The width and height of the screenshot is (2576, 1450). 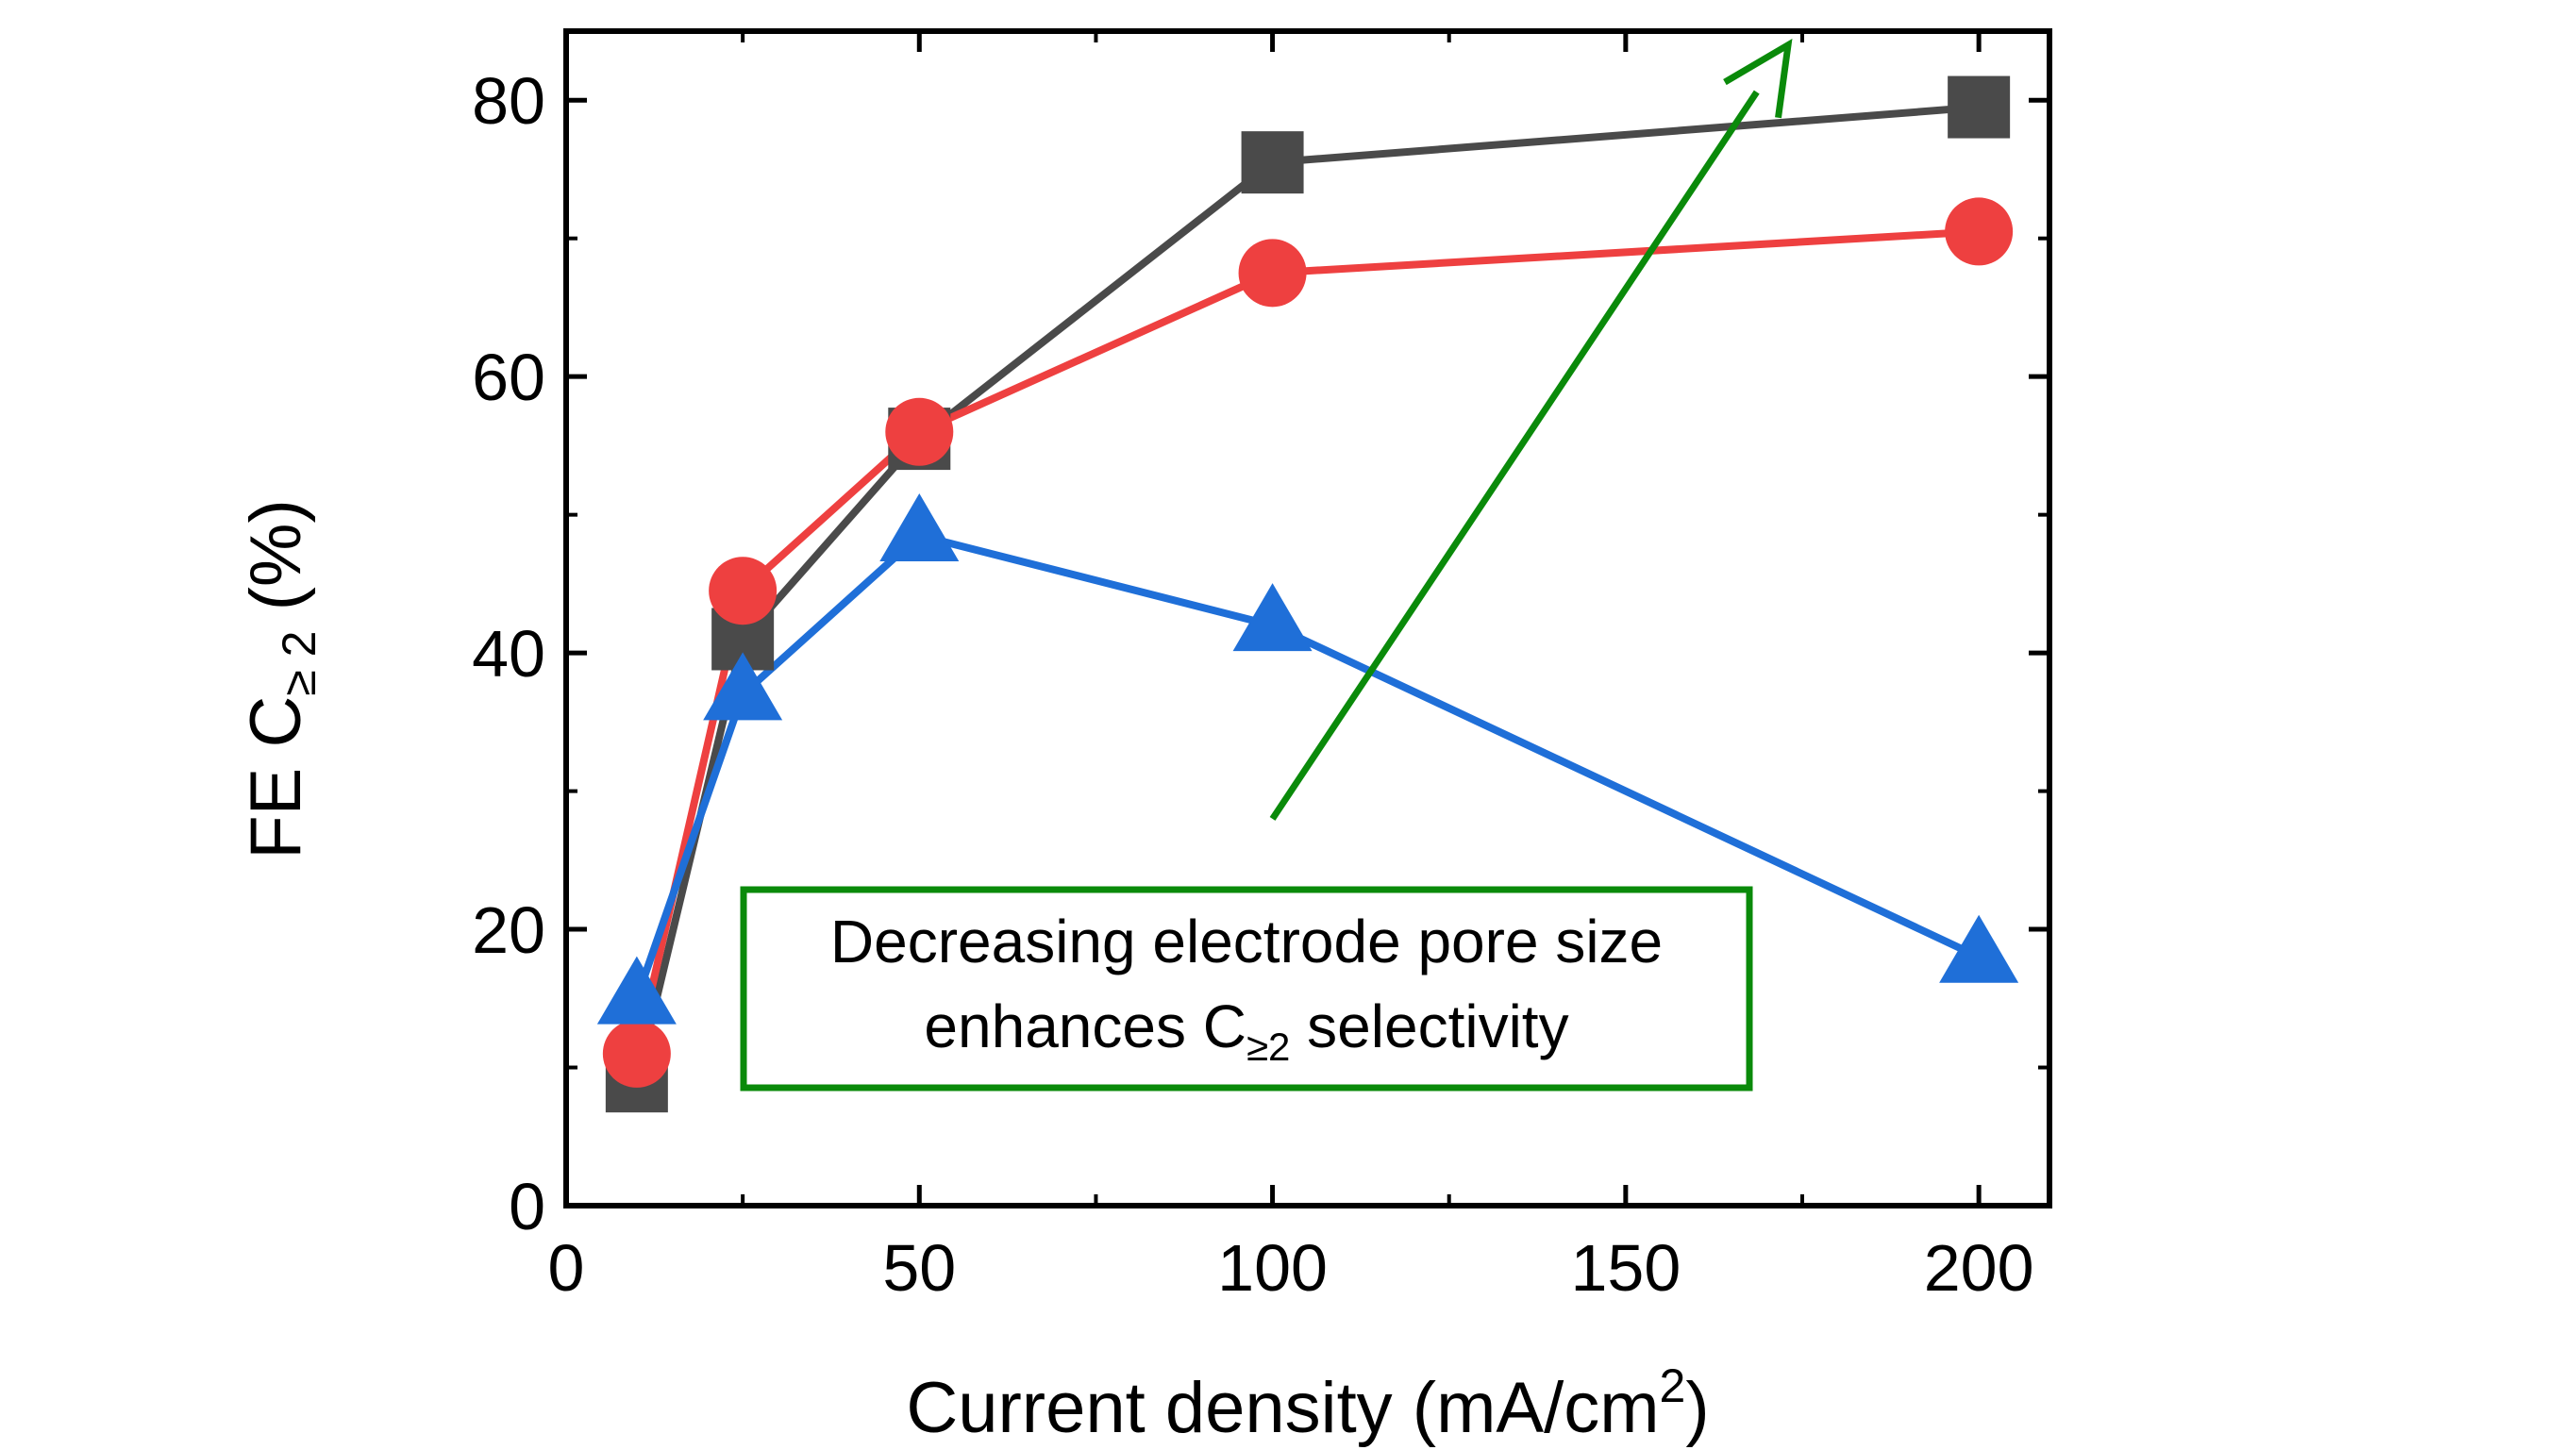 What do you see at coordinates (281, 679) in the screenshot?
I see `y-axis-label: FE C≥ 2 (%)` at bounding box center [281, 679].